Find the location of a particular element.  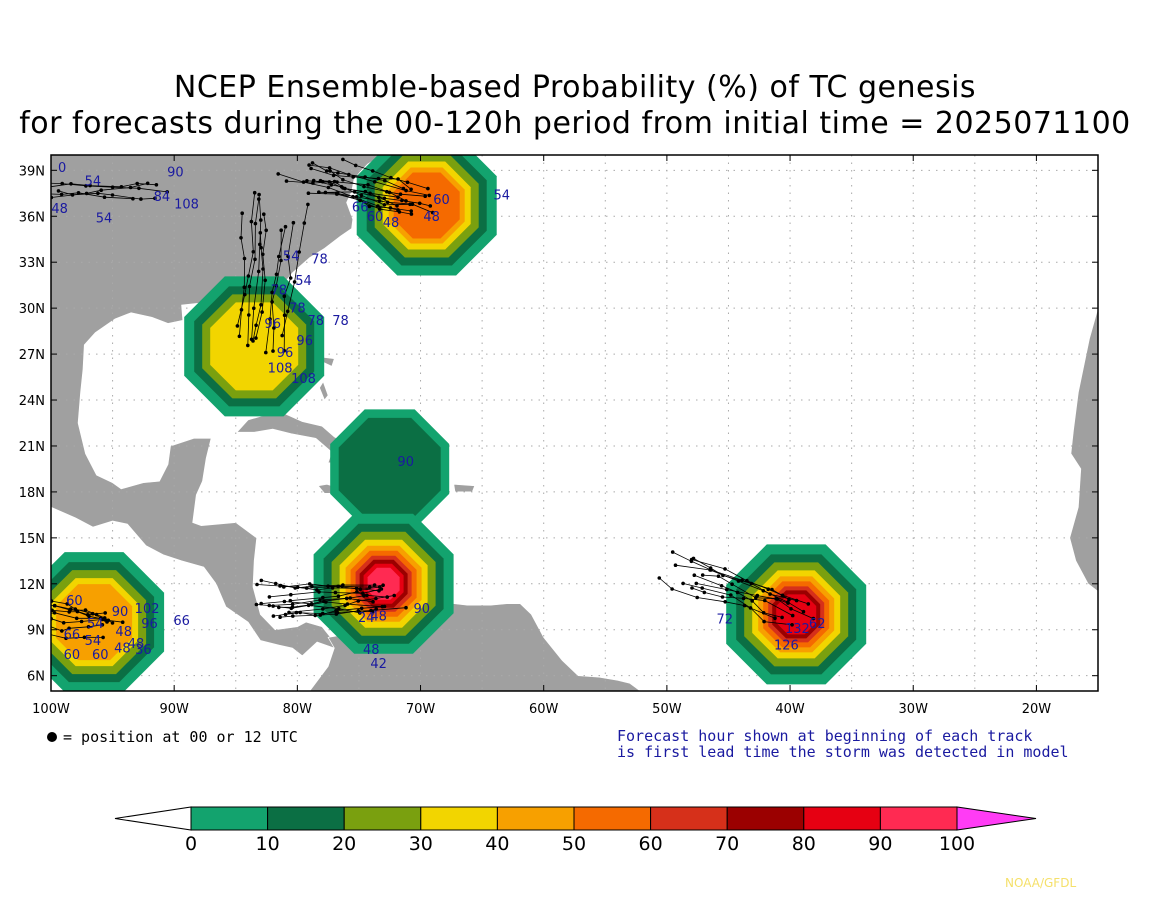

colorbar-label: 50 is located at coordinates (574, 844).